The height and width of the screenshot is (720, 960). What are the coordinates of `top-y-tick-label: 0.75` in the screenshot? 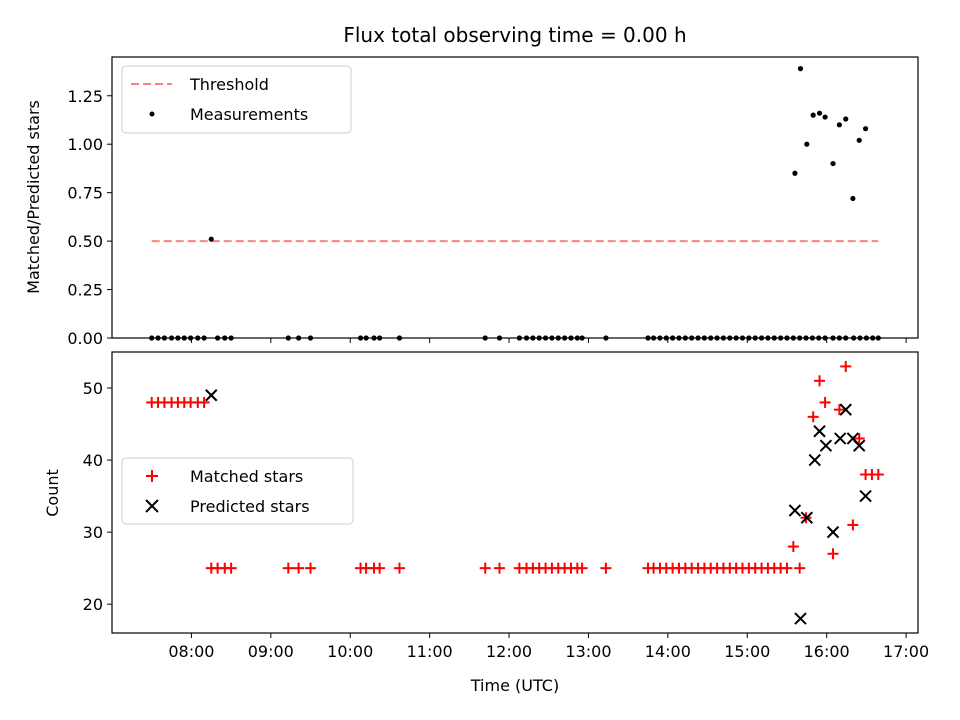 It's located at (85, 193).